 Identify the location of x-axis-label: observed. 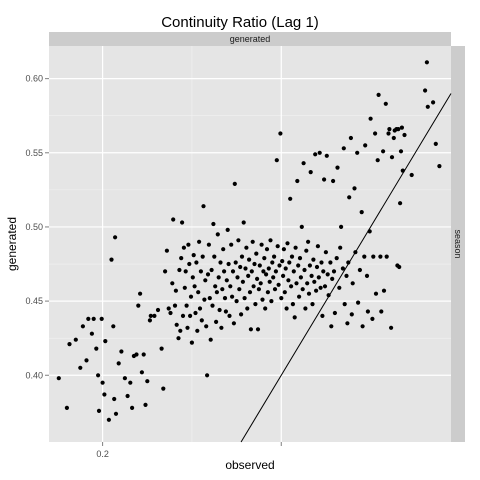
(250, 465).